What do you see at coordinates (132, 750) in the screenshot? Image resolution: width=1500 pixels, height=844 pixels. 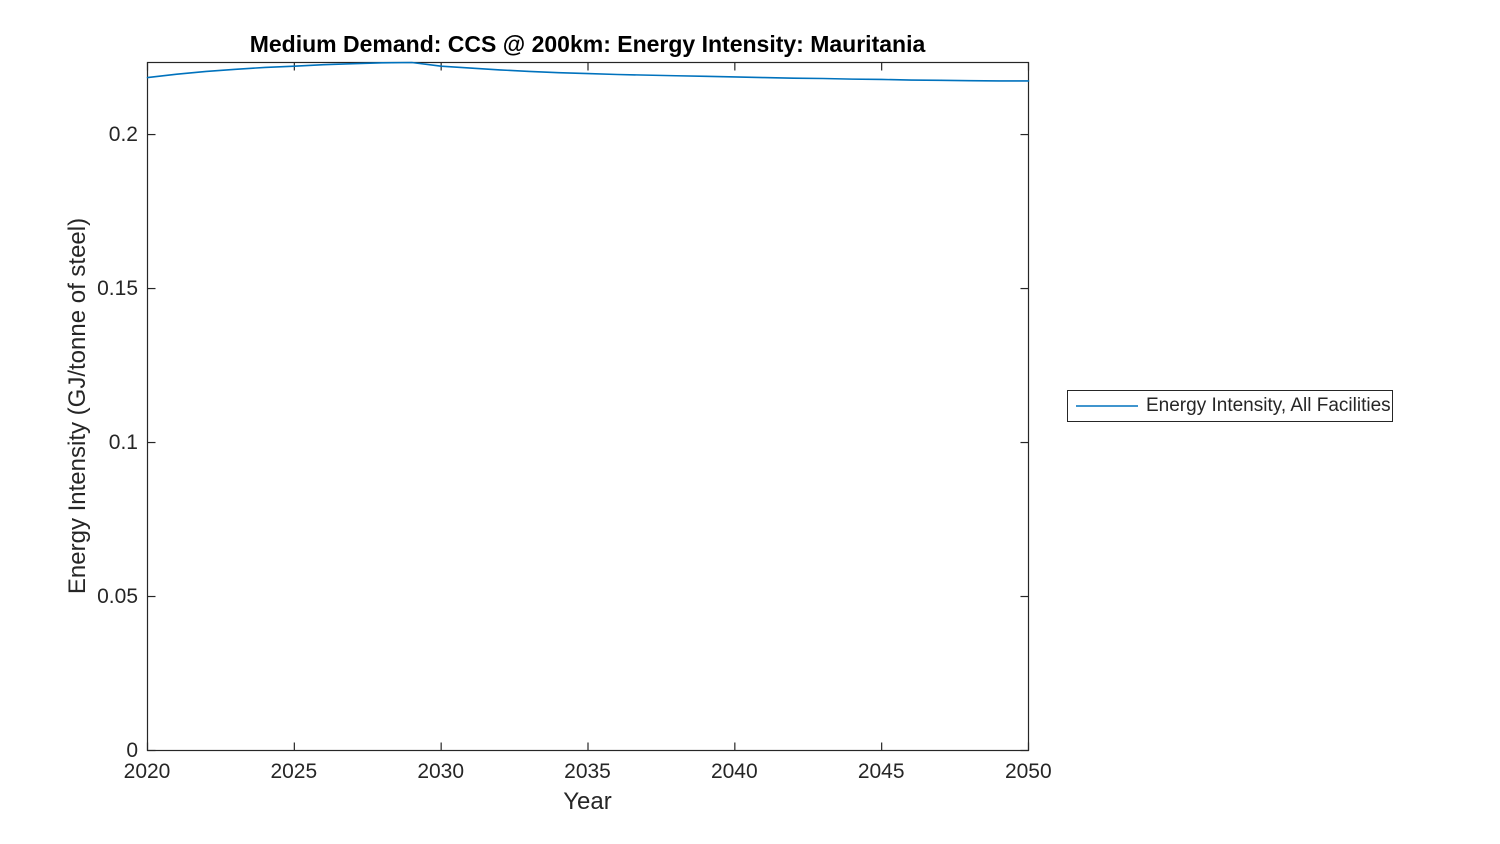 I see `y-tick-label: 0` at bounding box center [132, 750].